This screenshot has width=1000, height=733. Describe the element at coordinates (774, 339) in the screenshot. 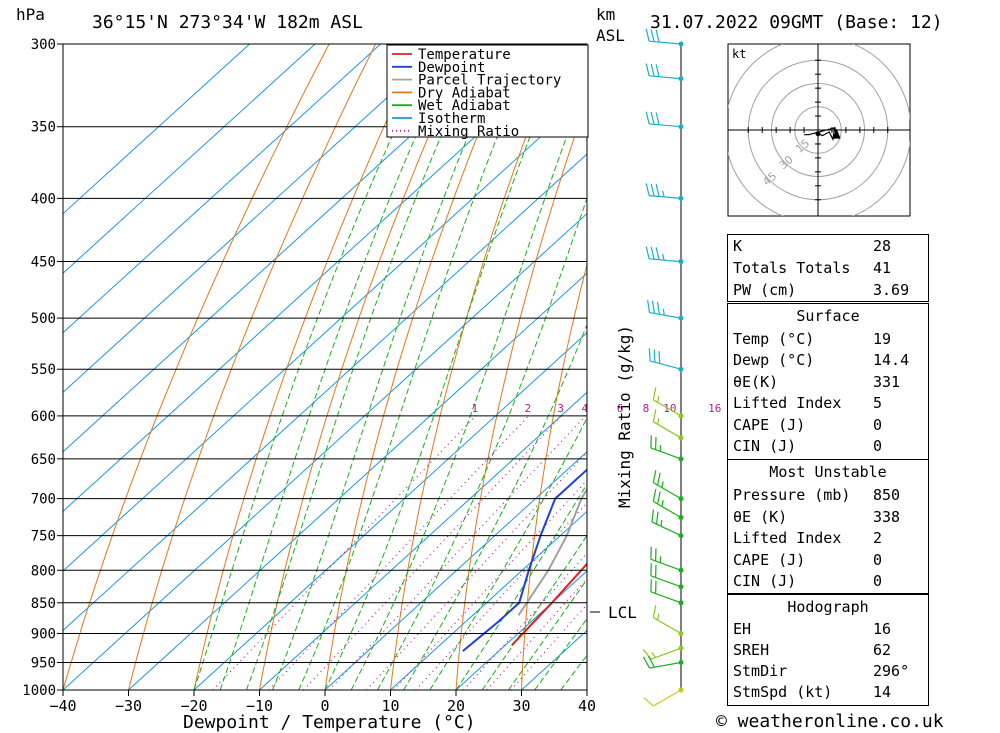

I see `index-label: Temp (°C)` at that location.